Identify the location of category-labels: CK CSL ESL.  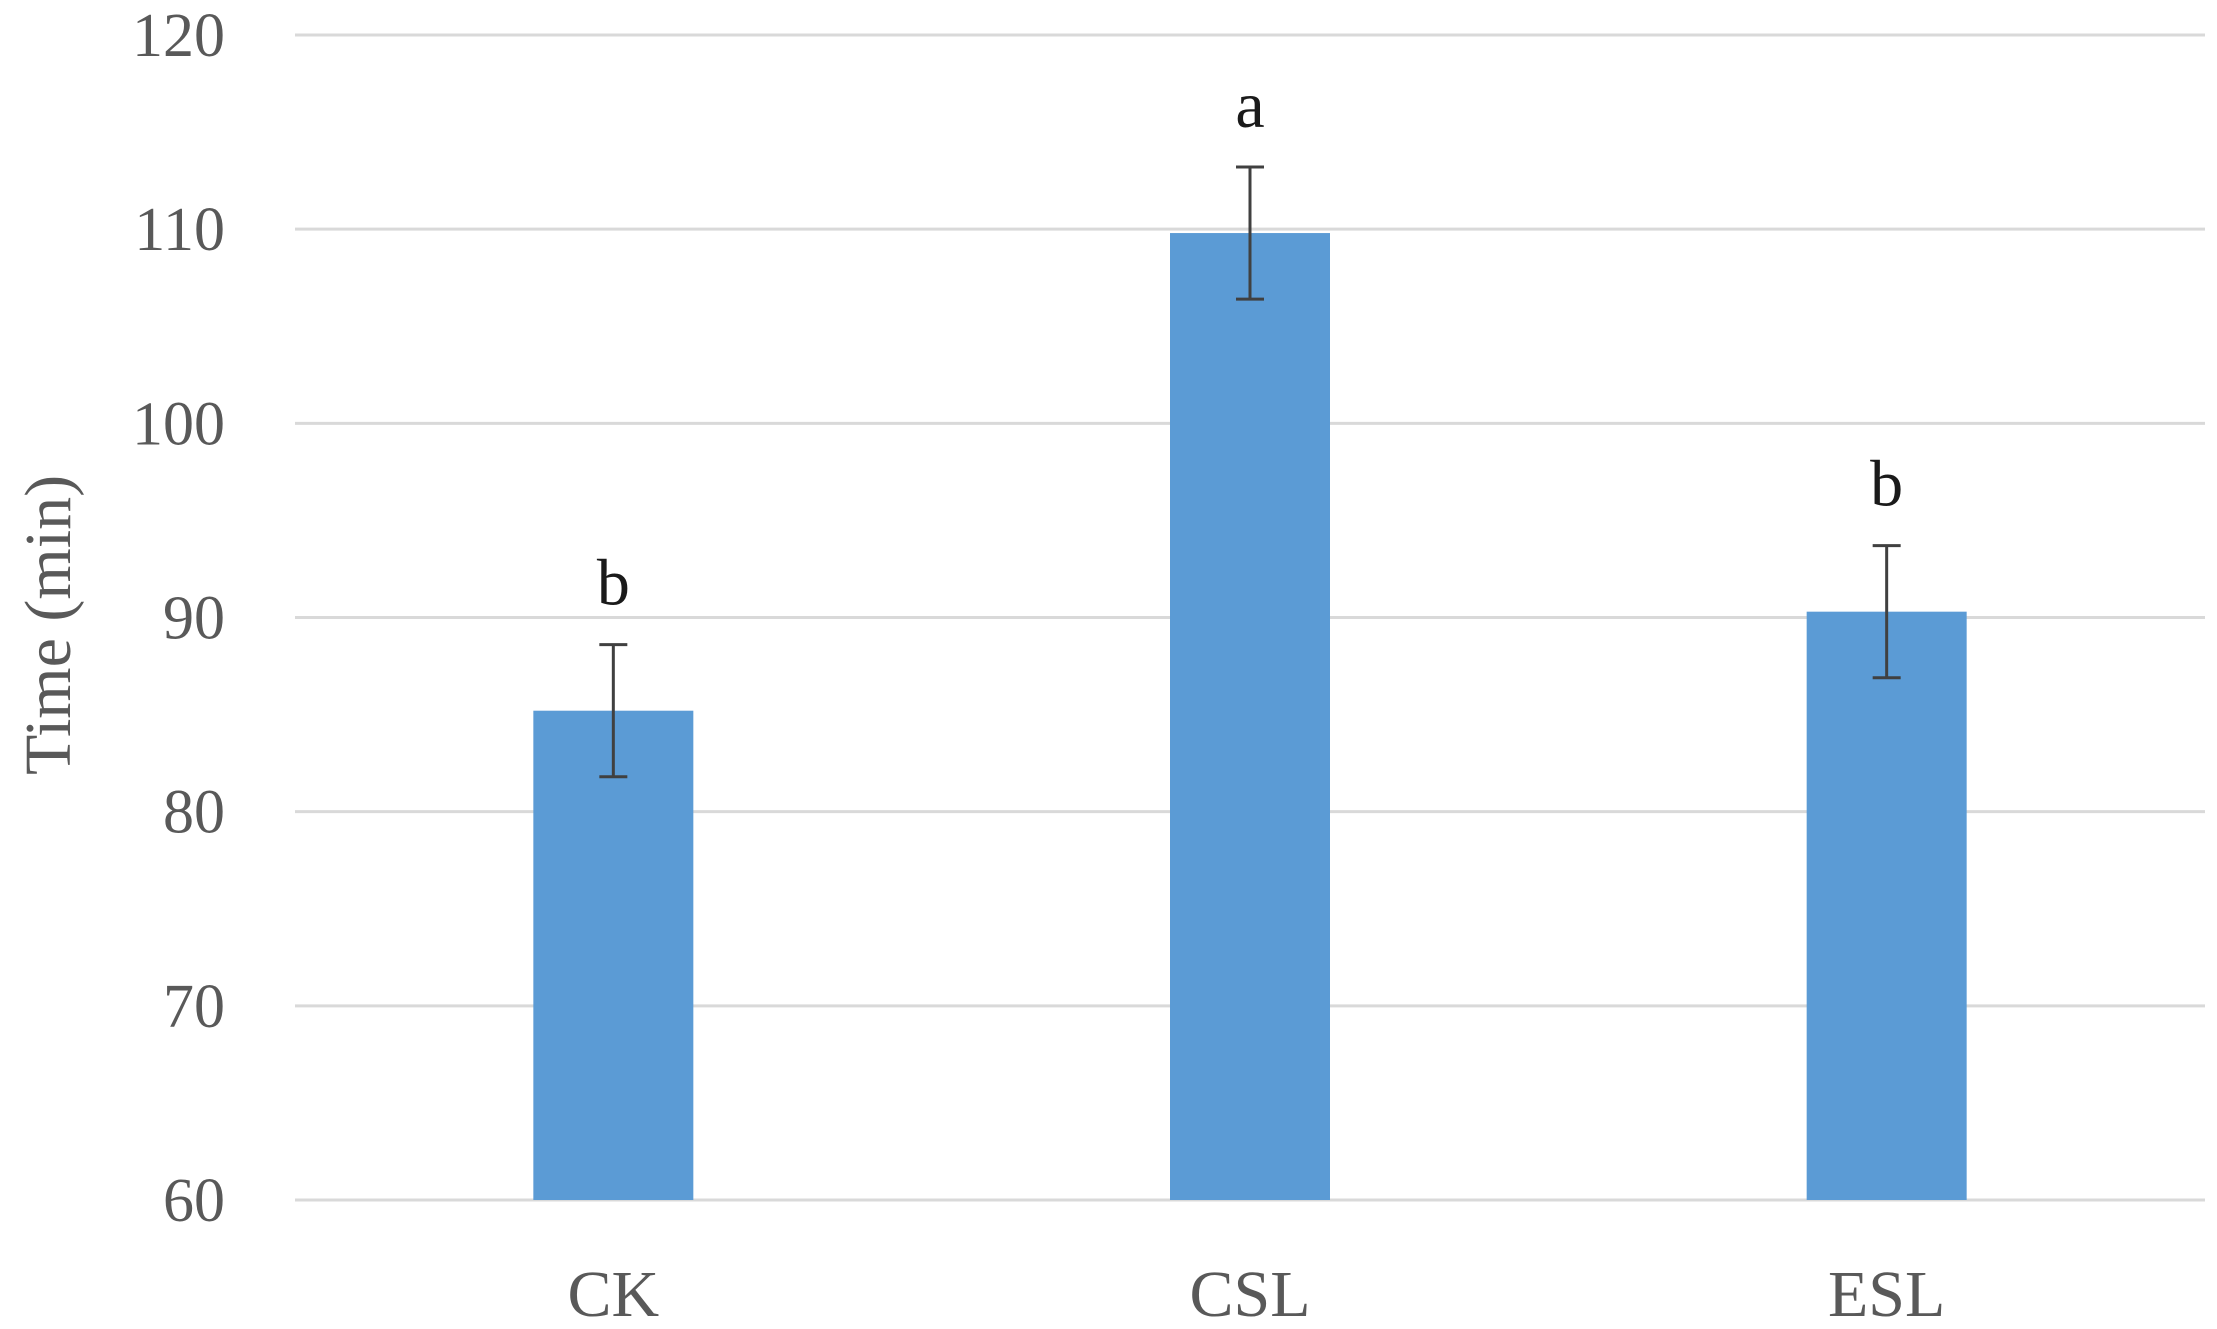
(1256, 1293).